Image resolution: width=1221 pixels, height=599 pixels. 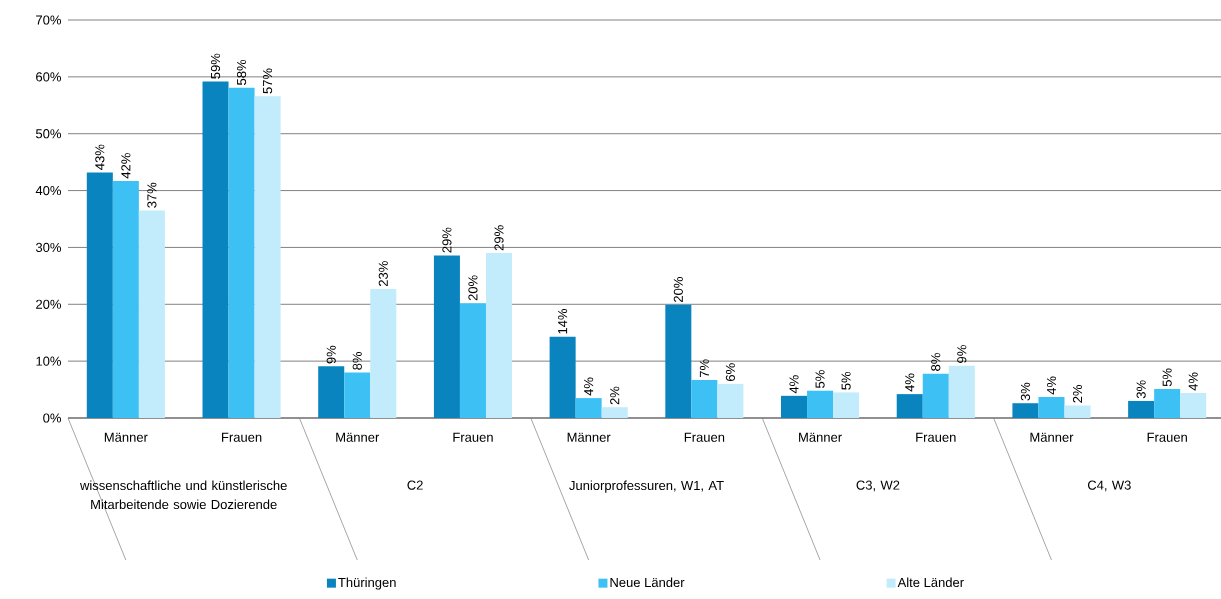 I want to click on y-tick-label: 30%, so click(x=48, y=247).